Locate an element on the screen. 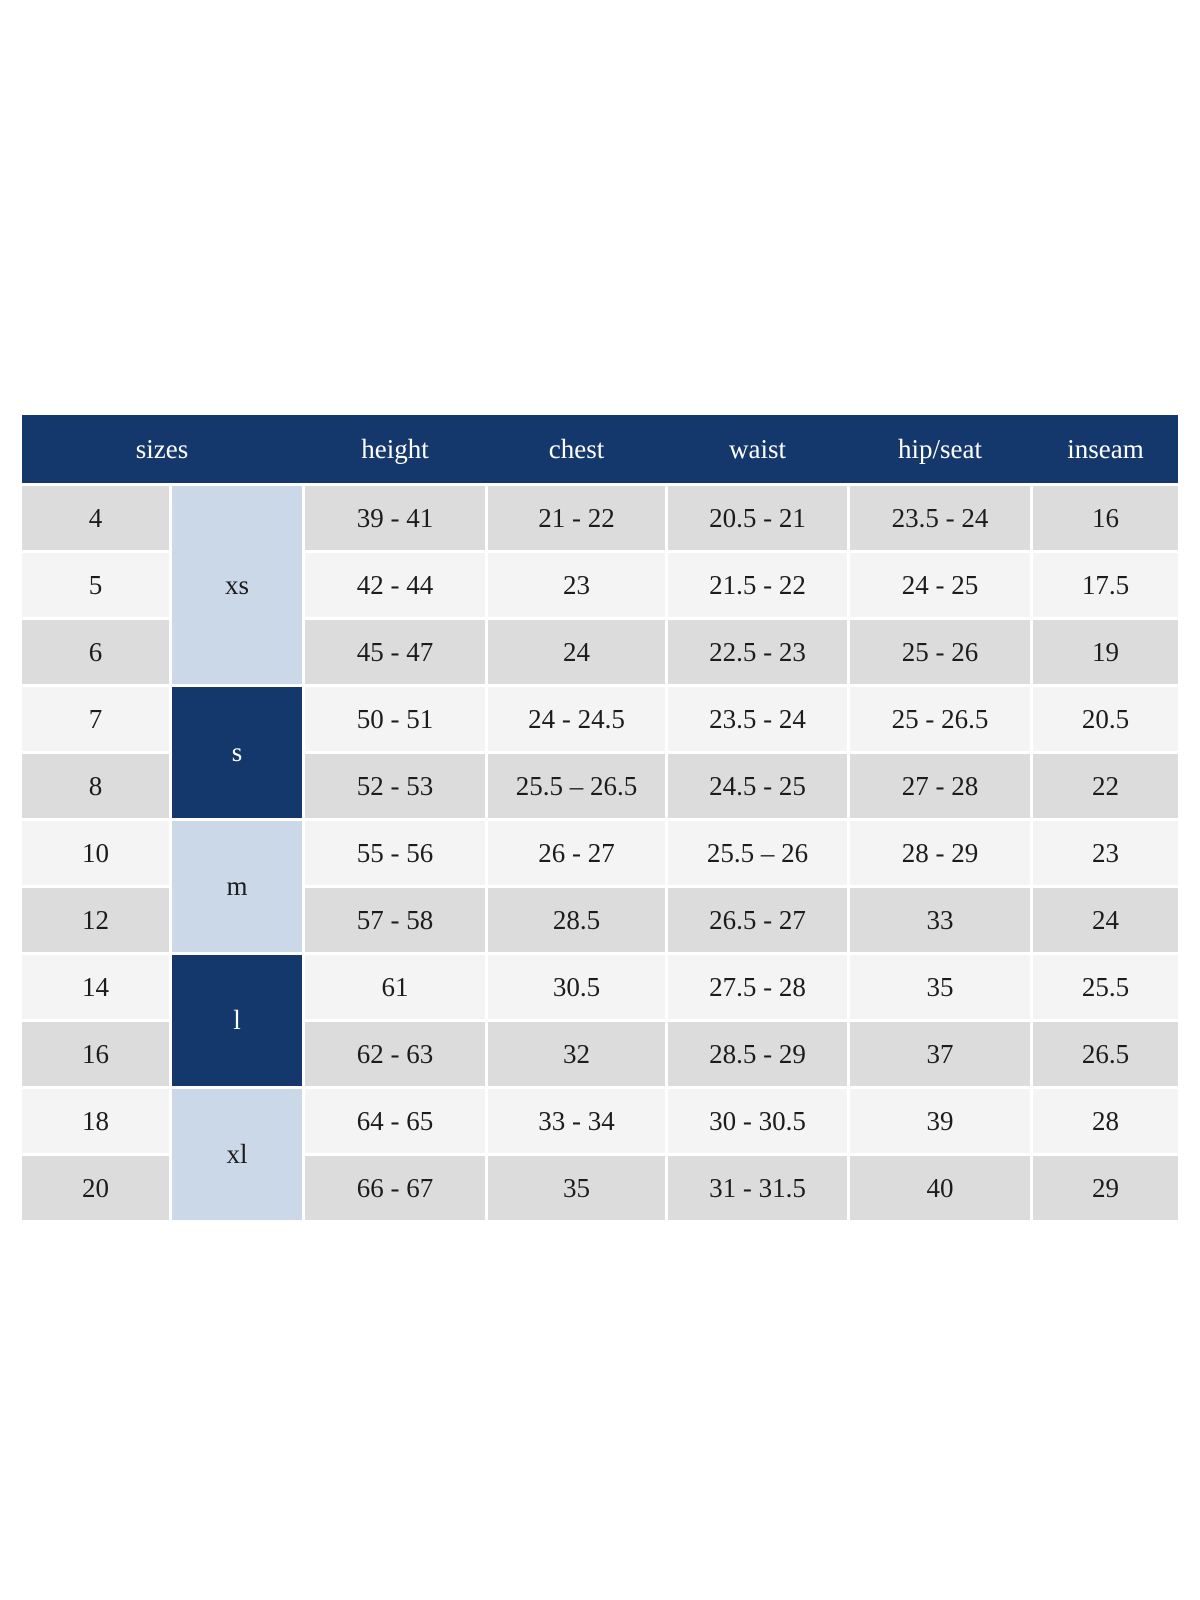  chest-cell: 35 is located at coordinates (576, 1188).